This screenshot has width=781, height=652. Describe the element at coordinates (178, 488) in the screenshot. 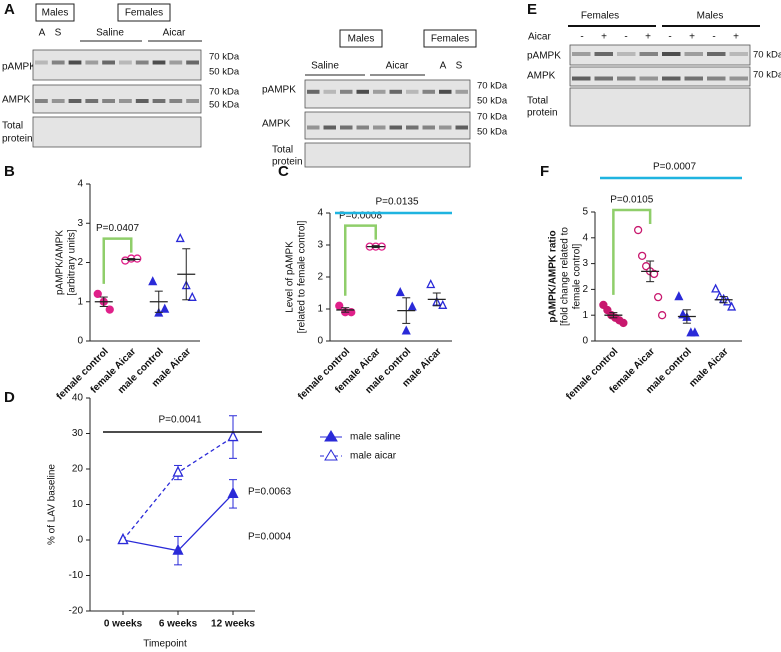

I see `series-line` at that location.